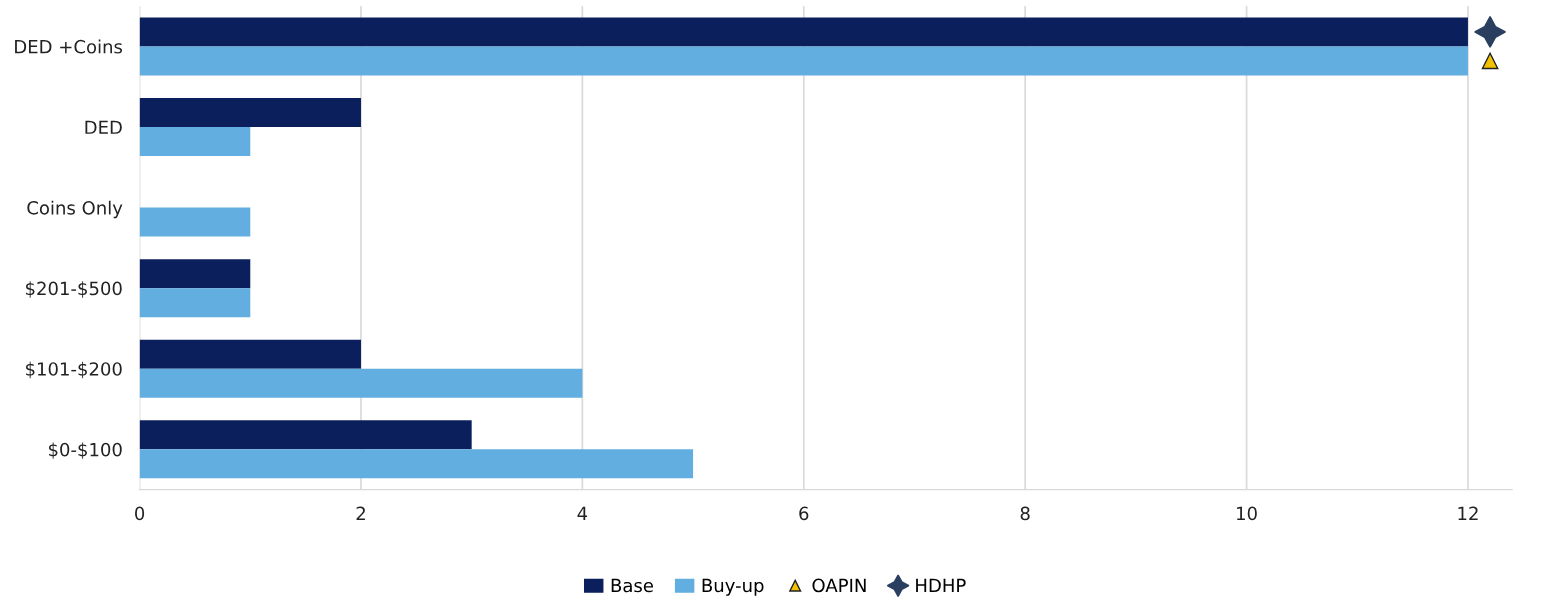 This screenshot has width=1551, height=612. What do you see at coordinates (582, 513) in the screenshot?
I see `x-tick-label: 4` at bounding box center [582, 513].